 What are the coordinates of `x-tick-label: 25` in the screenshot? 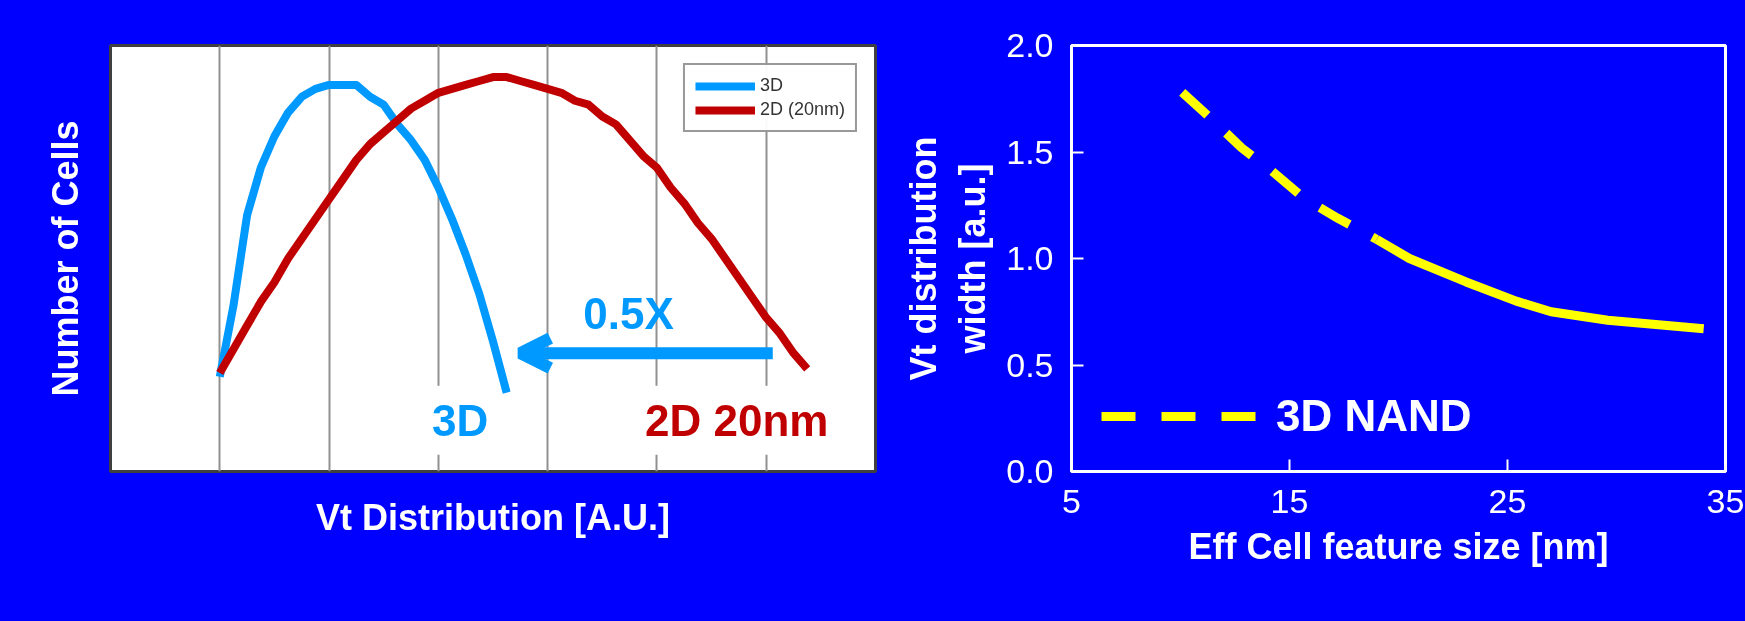 It's located at (1507, 500).